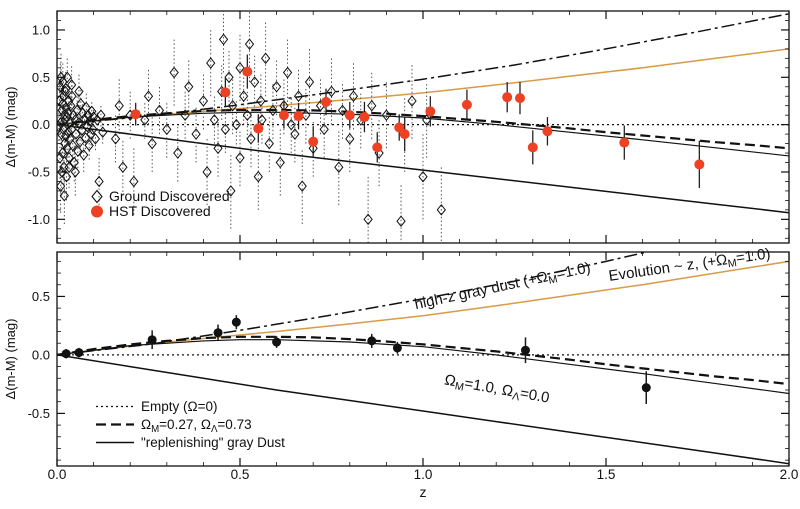  What do you see at coordinates (497, 389) in the screenshot?
I see `model-annotation: ΩM=1.0, ΩΛ=0.0` at bounding box center [497, 389].